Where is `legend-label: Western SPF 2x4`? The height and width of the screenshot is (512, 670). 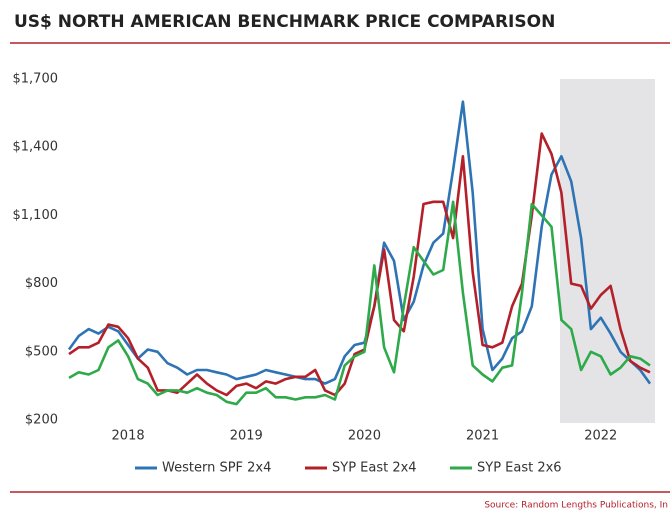
legend-label: Western SPF 2x4 is located at coordinates (216, 468).